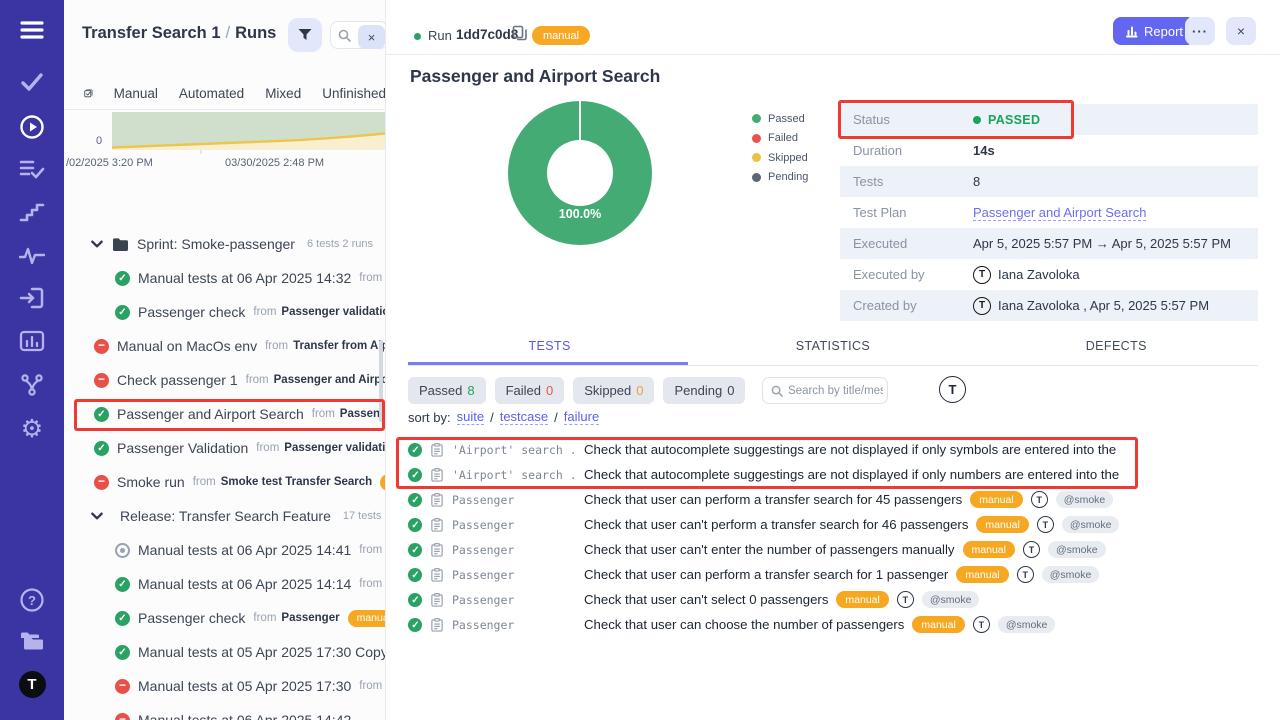  Describe the element at coordinates (1200, 31) in the screenshot. I see `more-actions-button: ···` at that location.